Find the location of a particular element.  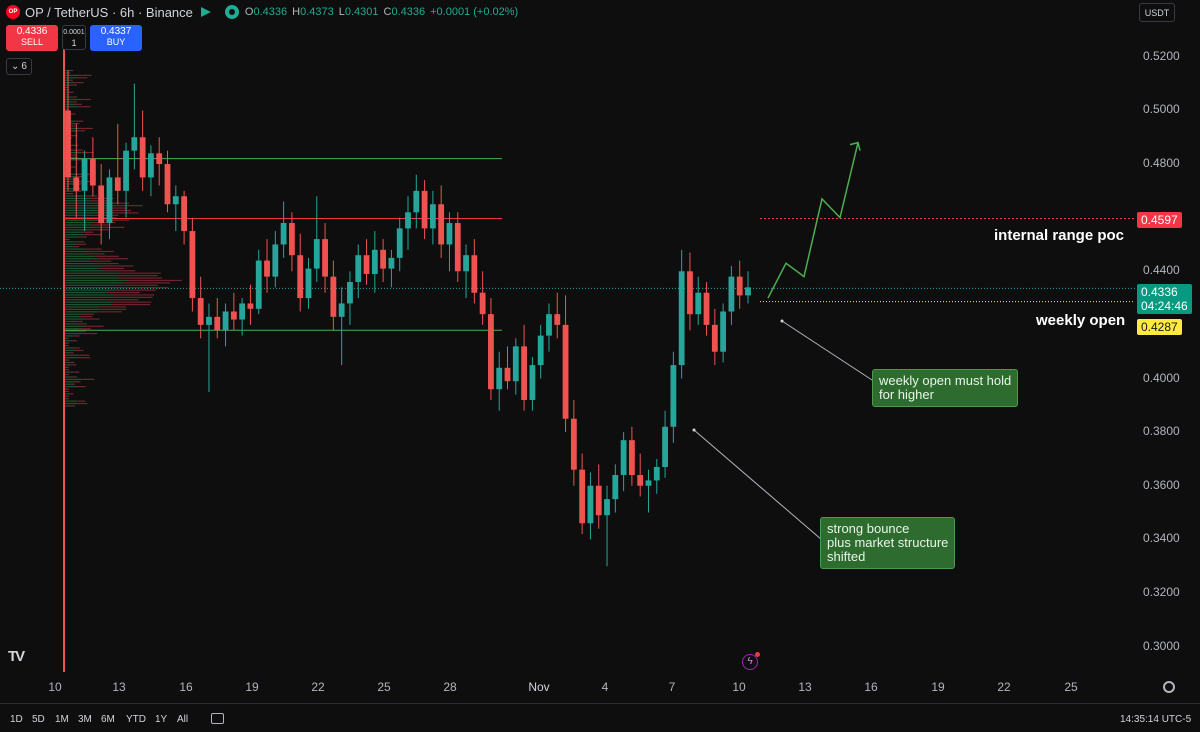

range-button-5d: 5D is located at coordinates (38, 719).